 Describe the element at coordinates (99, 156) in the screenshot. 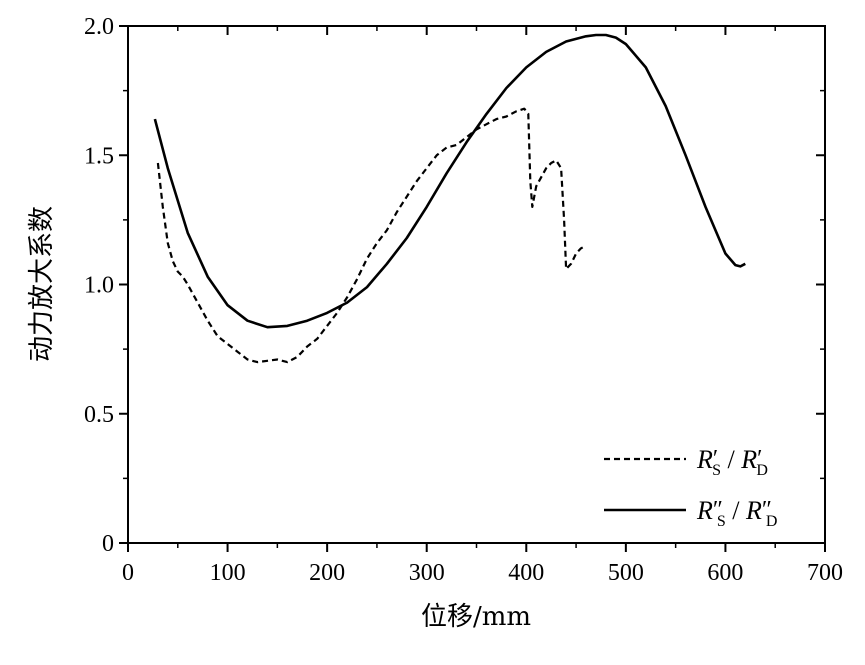

I see `y-tick-label: 1.5` at that location.